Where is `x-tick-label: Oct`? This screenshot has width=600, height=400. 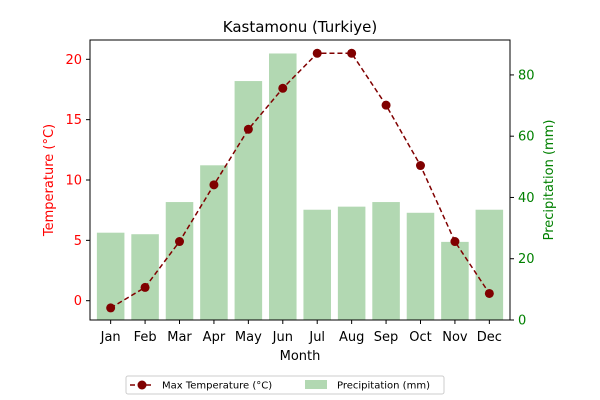
x-tick-label: Oct is located at coordinates (420, 337).